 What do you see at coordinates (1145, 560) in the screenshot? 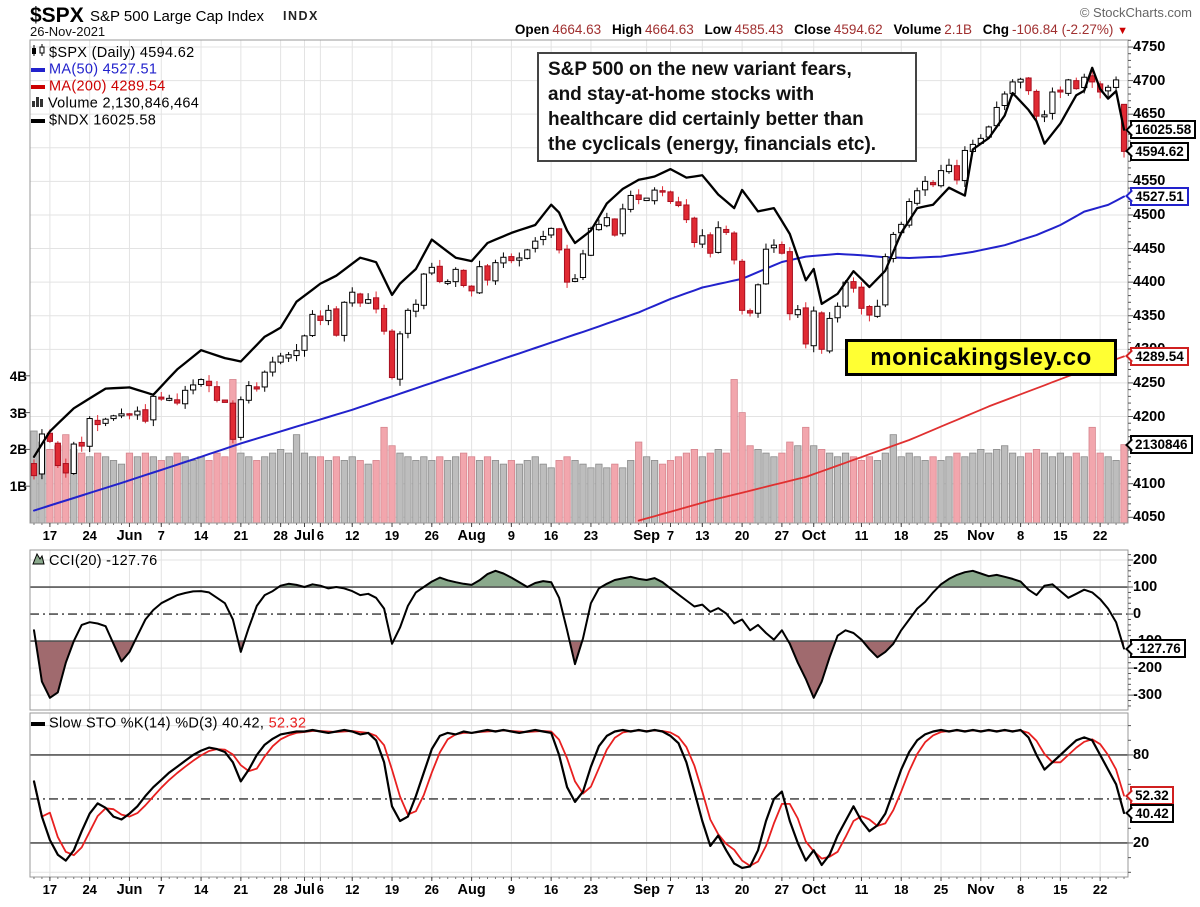
I see `cci-axis-label: 200` at bounding box center [1145, 560].